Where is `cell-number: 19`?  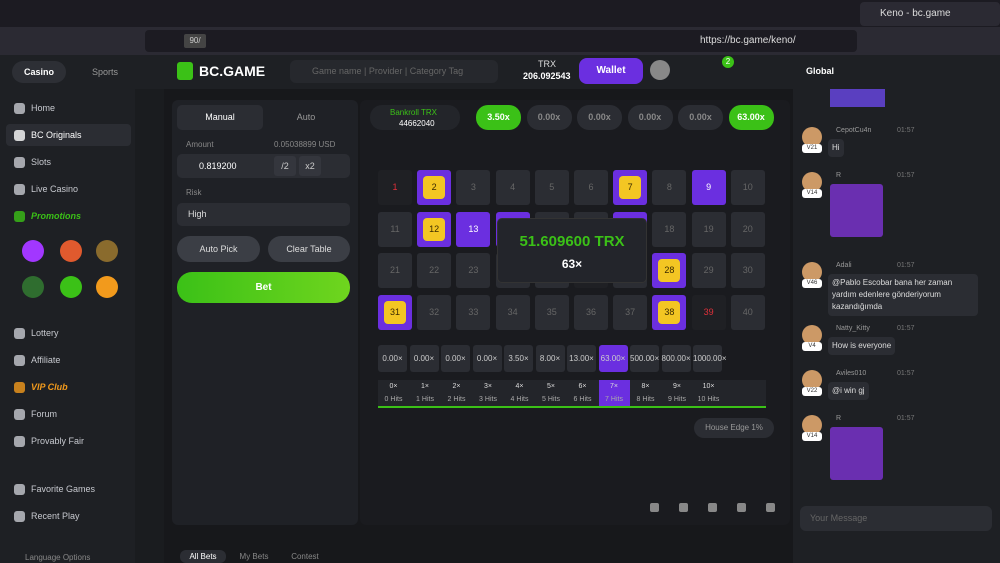
cell-number: 19 is located at coordinates (708, 228).